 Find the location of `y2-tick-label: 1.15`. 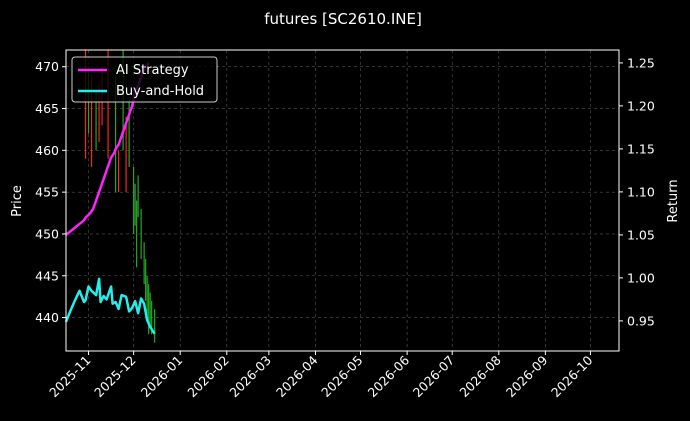

y2-tick-label: 1.15 is located at coordinates (641, 148).